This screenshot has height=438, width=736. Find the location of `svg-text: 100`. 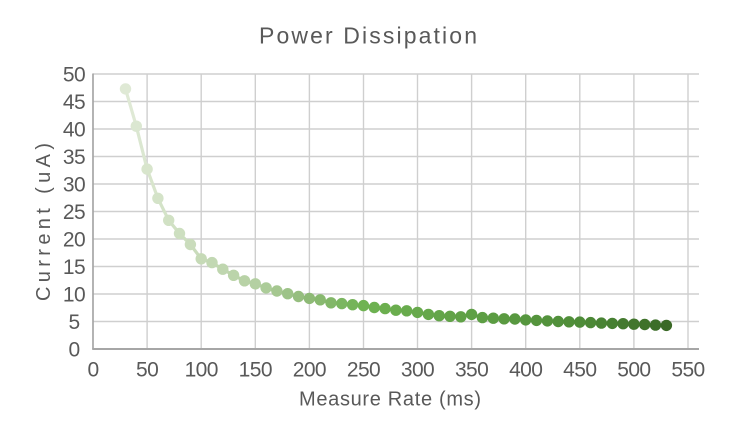

svg-text: 100 is located at coordinates (201, 370).